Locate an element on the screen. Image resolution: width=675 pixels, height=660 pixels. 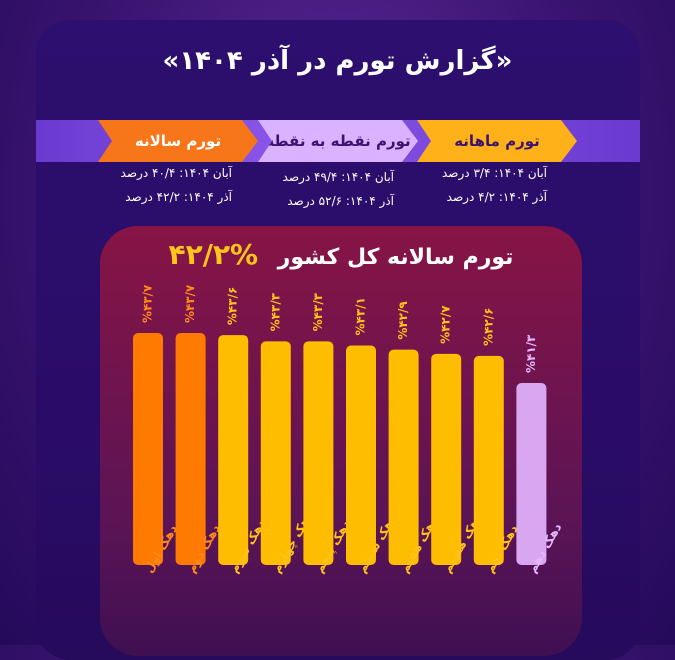
value-label-6: %۴۳/۱ is located at coordinates (361, 316).